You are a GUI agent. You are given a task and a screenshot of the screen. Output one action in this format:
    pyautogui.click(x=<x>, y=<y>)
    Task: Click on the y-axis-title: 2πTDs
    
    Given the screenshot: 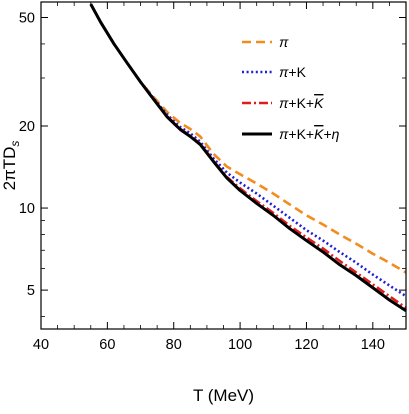 What is the action you would take?
    pyautogui.click(x=11, y=166)
    